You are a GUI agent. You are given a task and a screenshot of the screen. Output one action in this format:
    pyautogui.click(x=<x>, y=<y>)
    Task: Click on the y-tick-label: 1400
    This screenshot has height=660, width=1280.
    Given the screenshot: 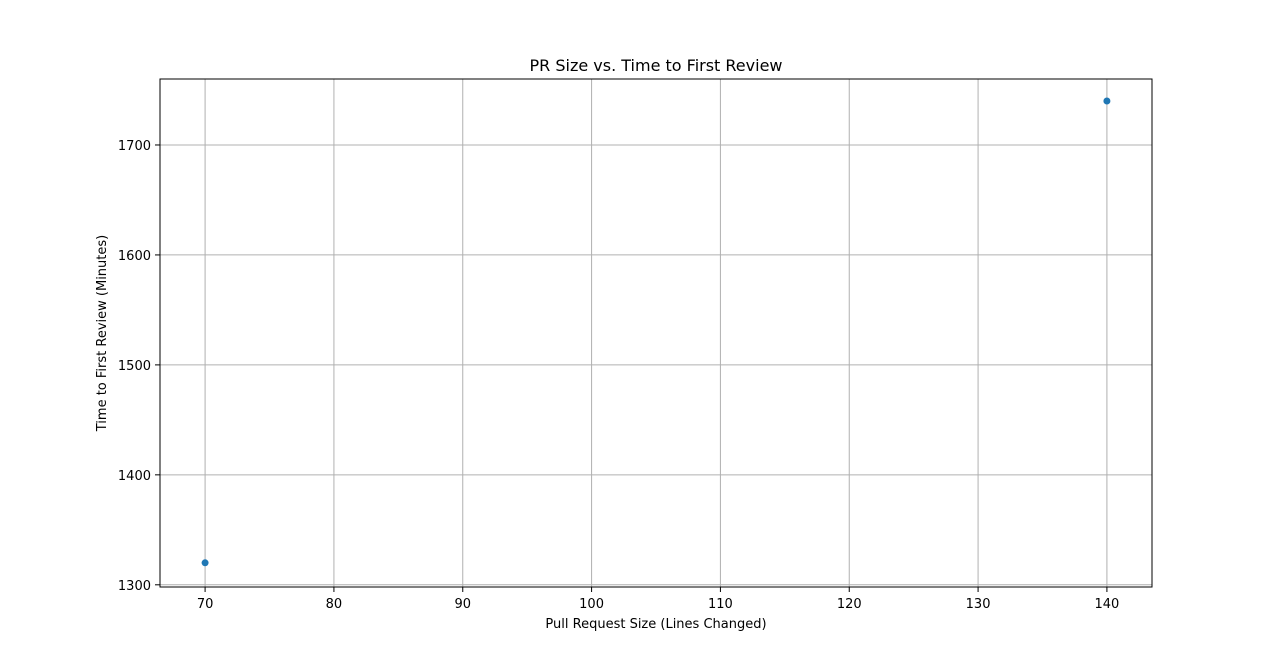 What is the action you would take?
    pyautogui.click(x=134, y=476)
    